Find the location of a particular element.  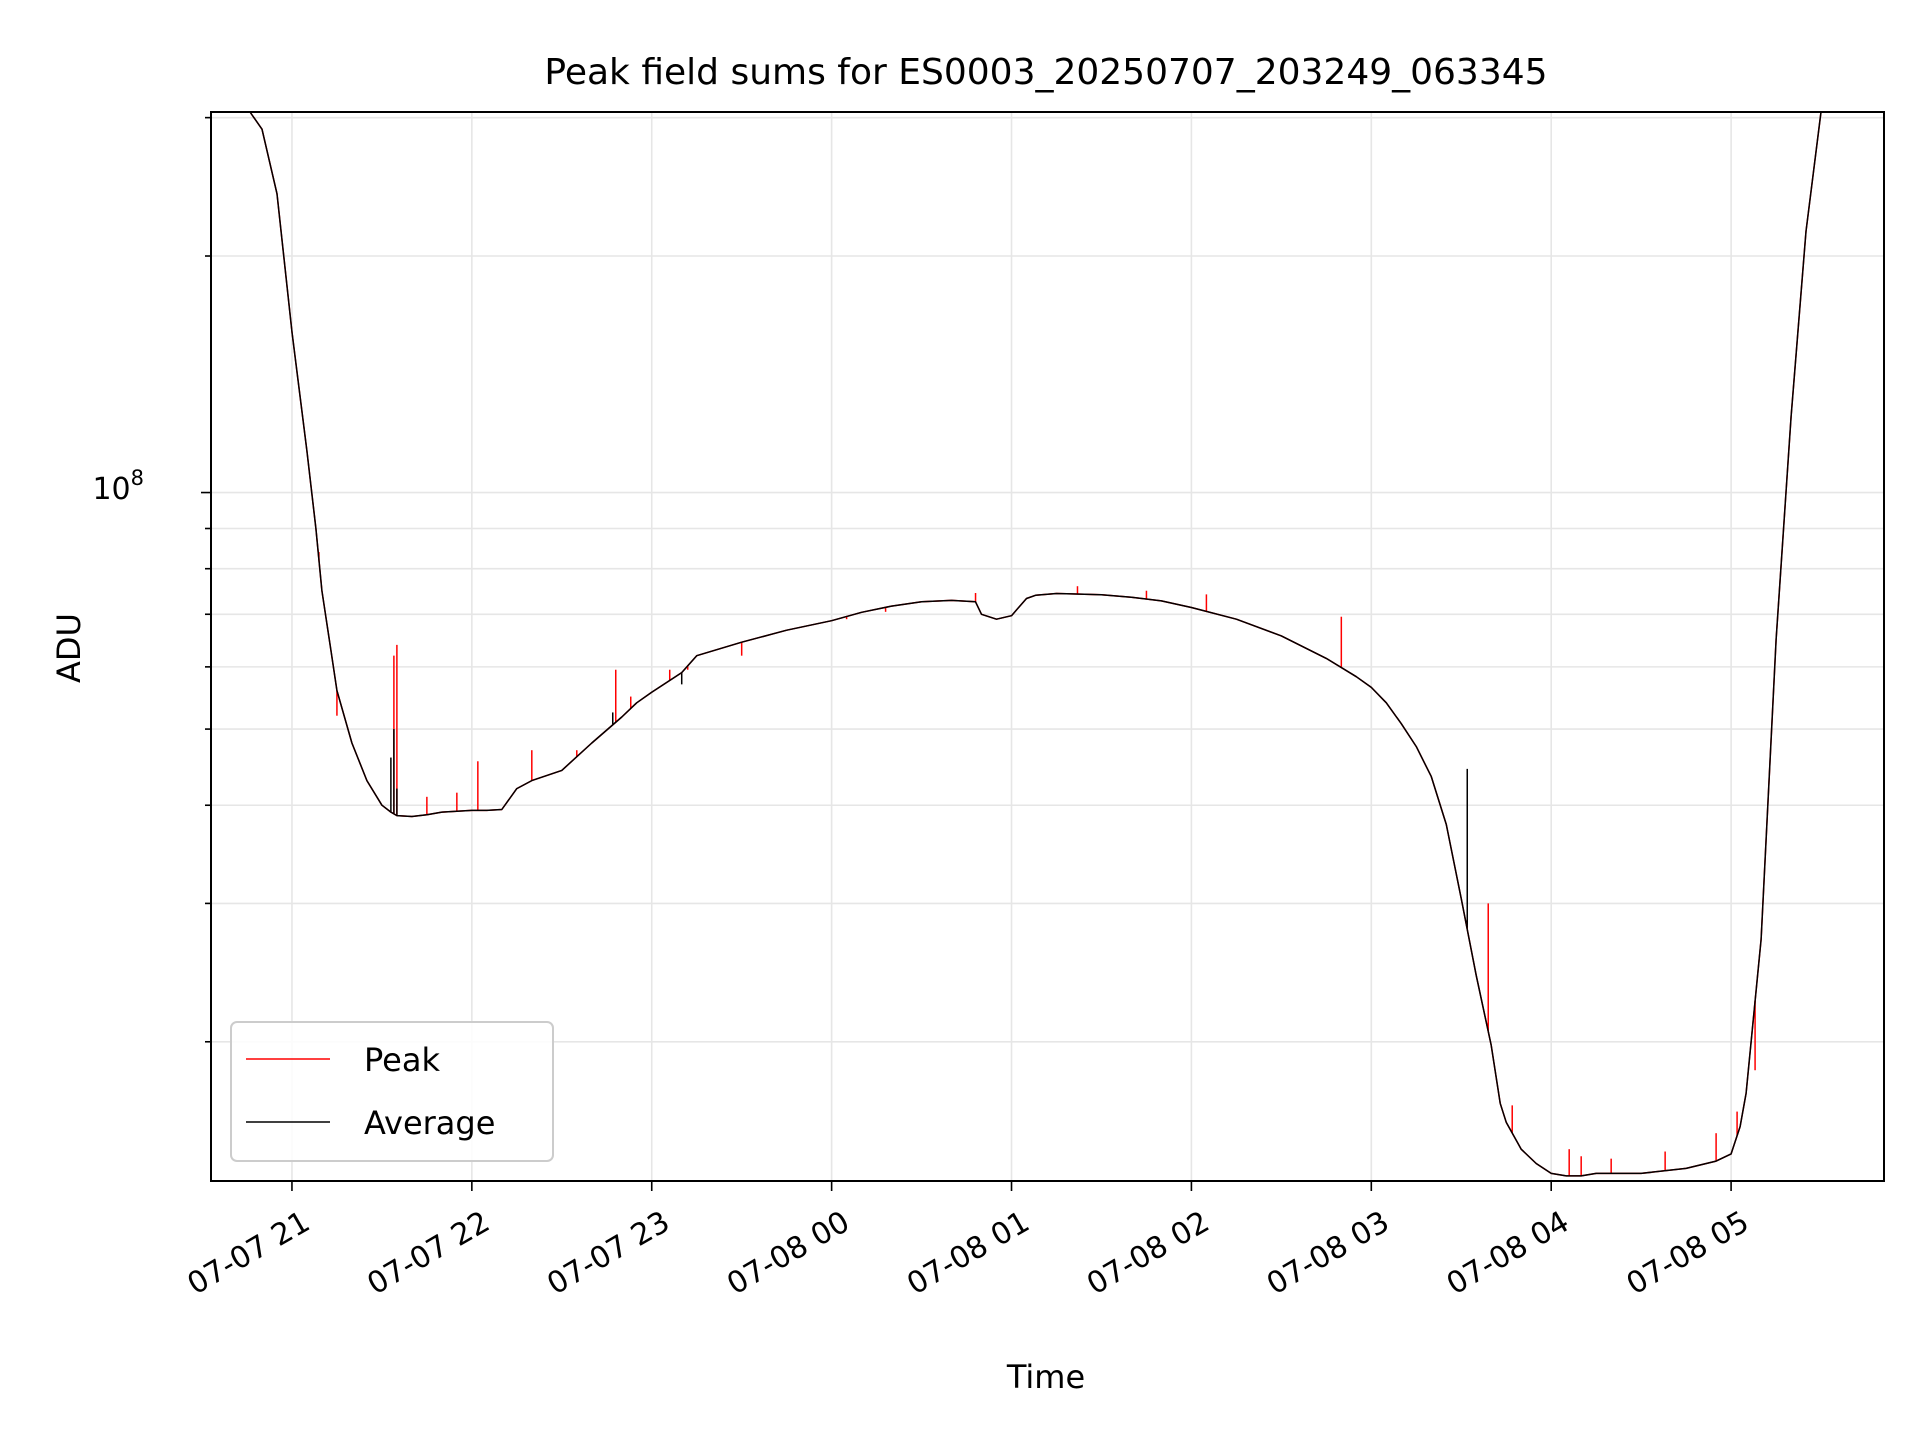

x-axis-label: Time is located at coordinates (1045, 1377).